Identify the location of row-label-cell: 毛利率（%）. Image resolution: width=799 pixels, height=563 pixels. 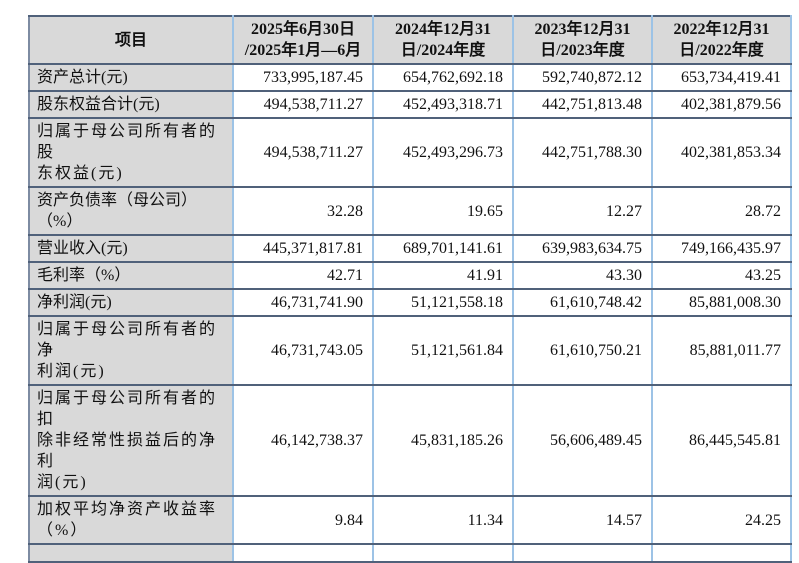
(131, 275).